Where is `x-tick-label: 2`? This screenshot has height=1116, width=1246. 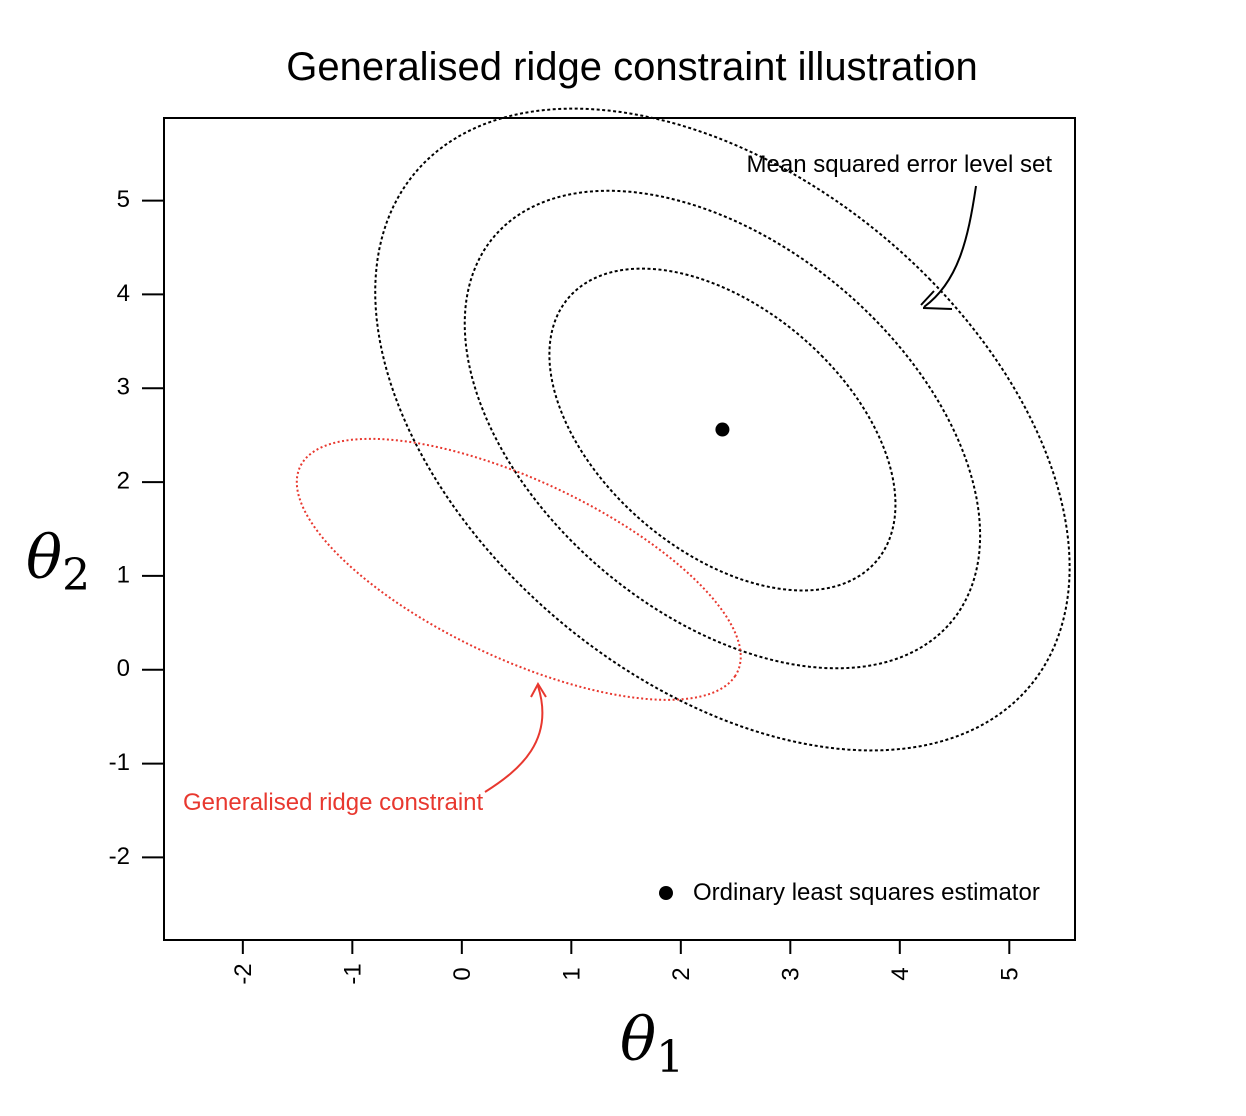
x-tick-label: 2 is located at coordinates (681, 973).